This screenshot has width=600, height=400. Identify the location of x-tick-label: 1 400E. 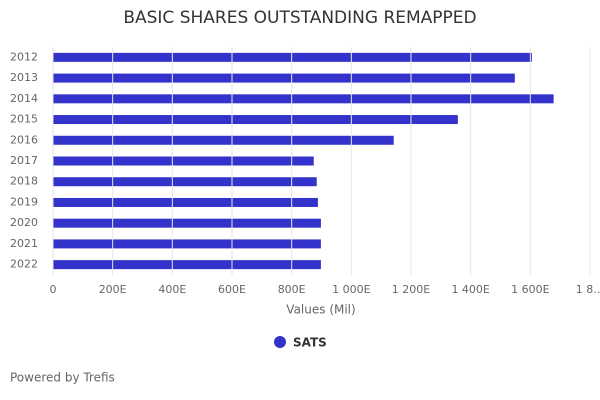
(470, 289).